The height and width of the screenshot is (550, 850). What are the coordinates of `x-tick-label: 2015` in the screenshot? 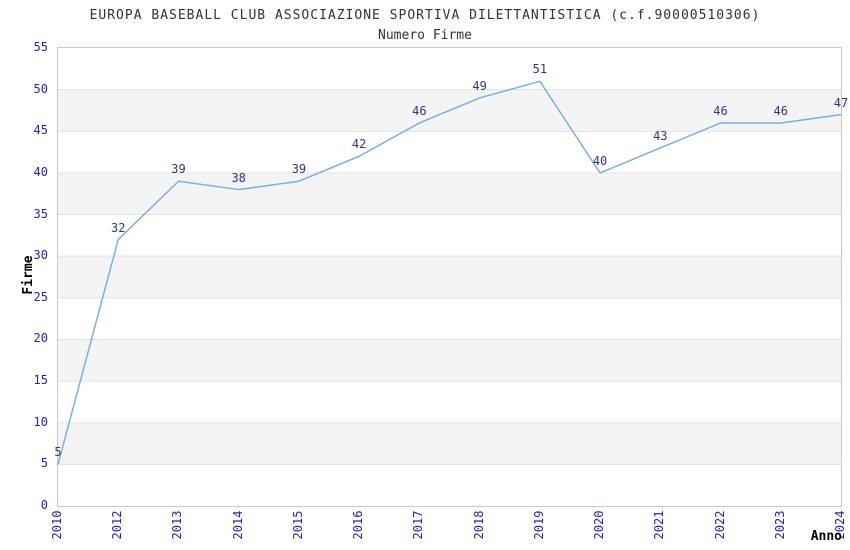 It's located at (297, 525).